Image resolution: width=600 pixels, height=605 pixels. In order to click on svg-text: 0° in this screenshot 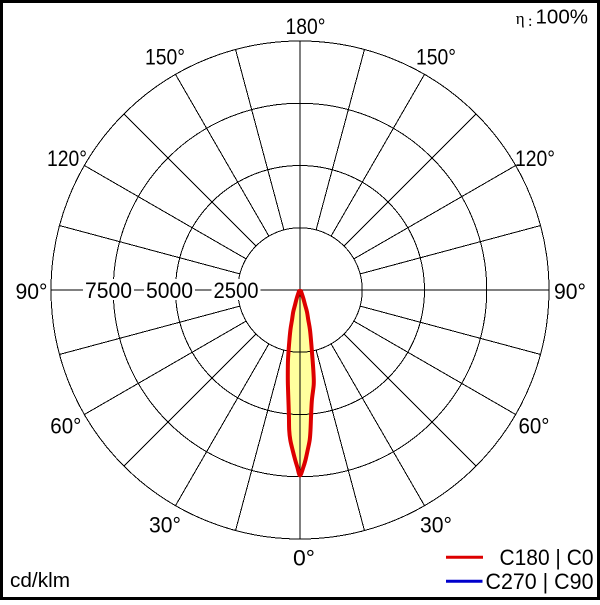, I will do `click(304, 558)`.